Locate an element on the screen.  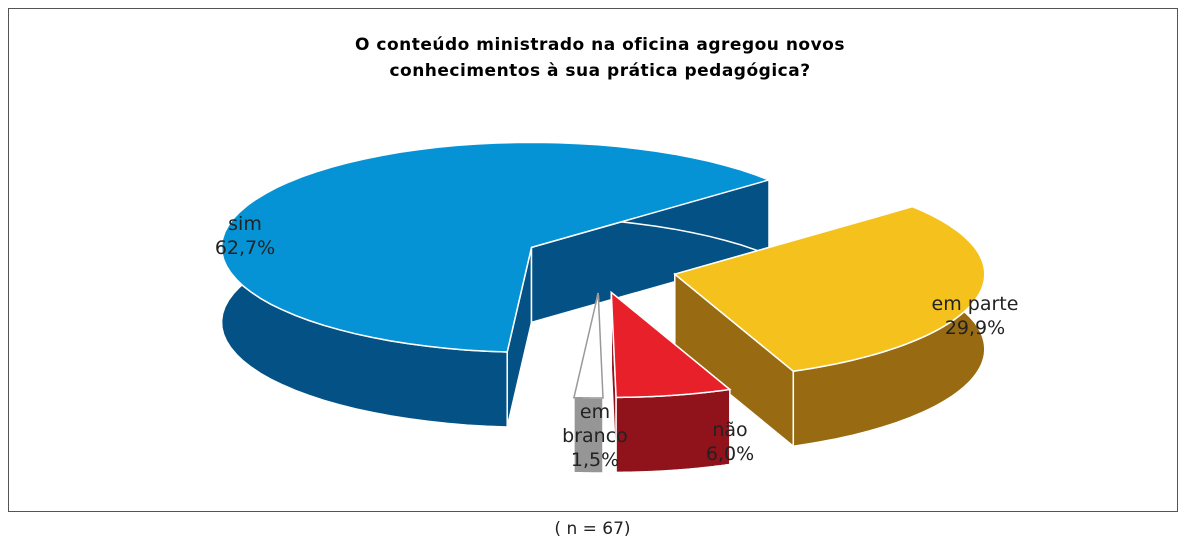
slice-label: não 6,0% is located at coordinates (730, 442).